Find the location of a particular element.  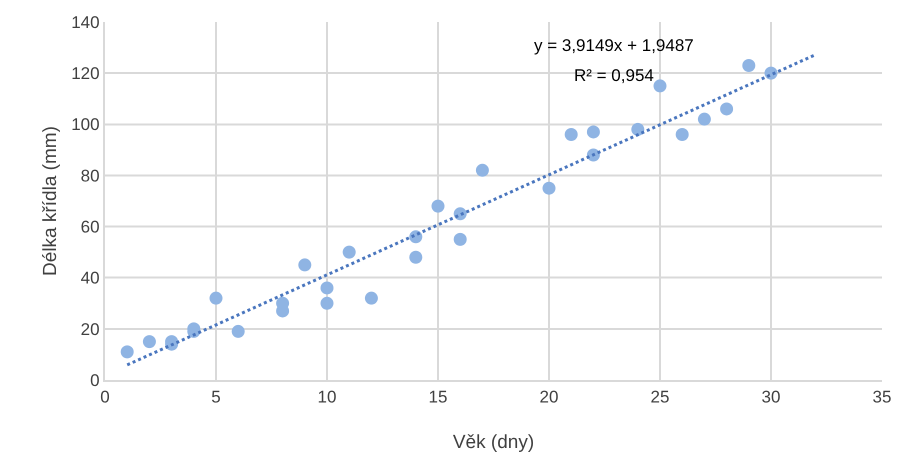

x-tick-label: 20 is located at coordinates (549, 396).